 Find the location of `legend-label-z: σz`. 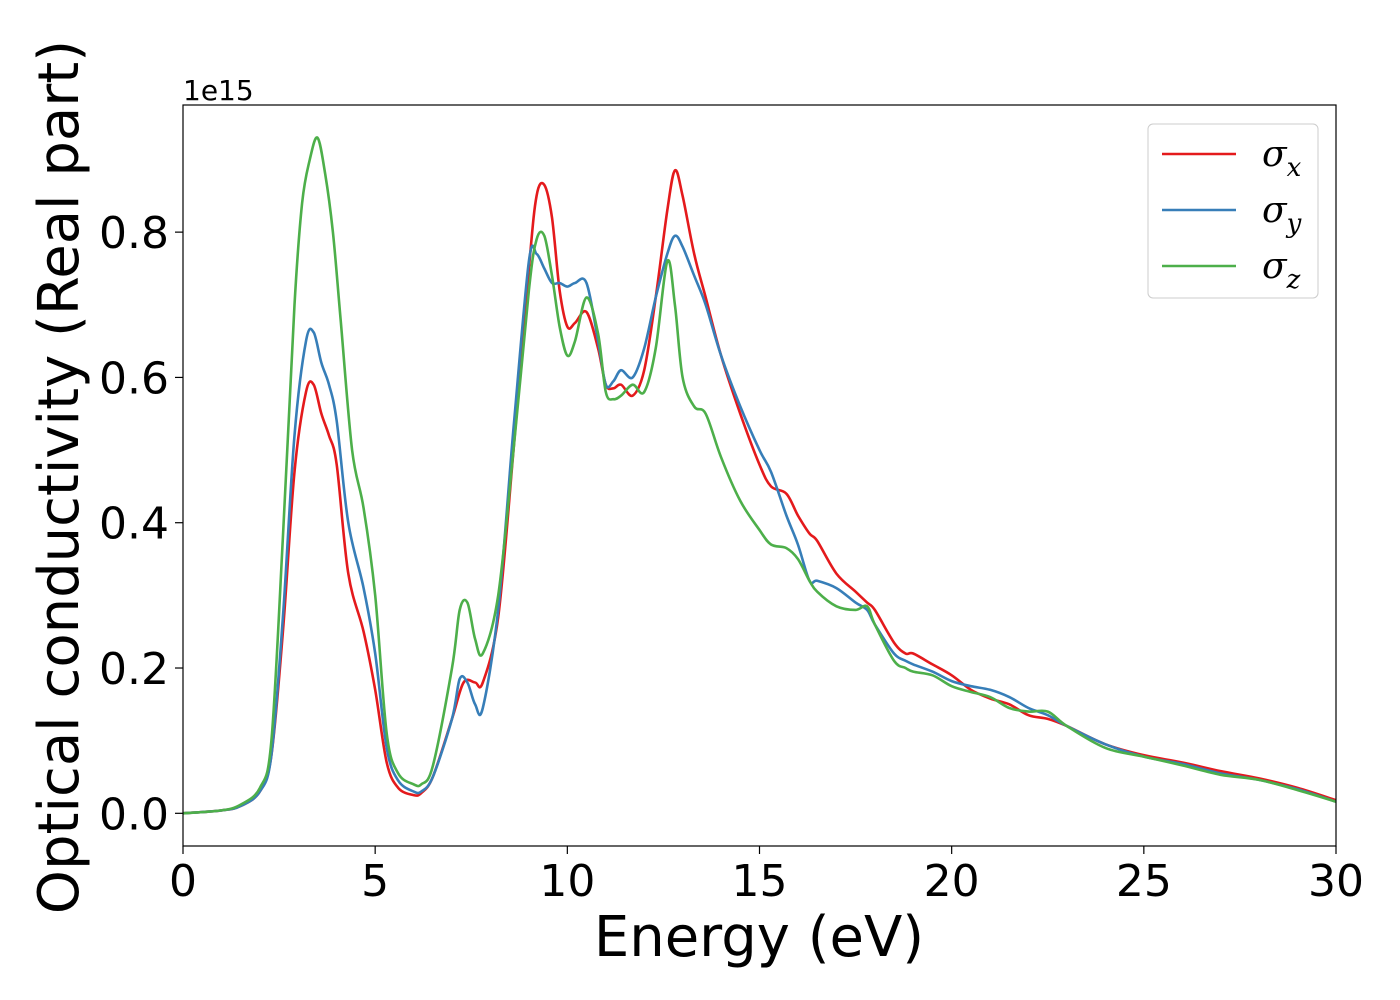

legend-label-z: σz is located at coordinates (1281, 270).